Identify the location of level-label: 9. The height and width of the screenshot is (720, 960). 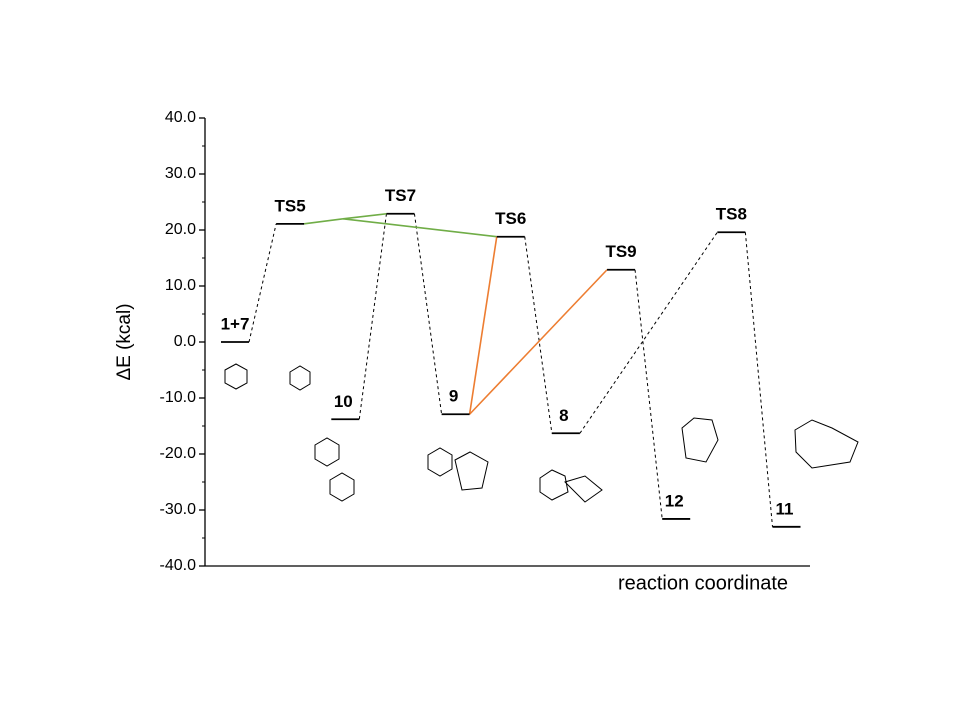
(453, 396).